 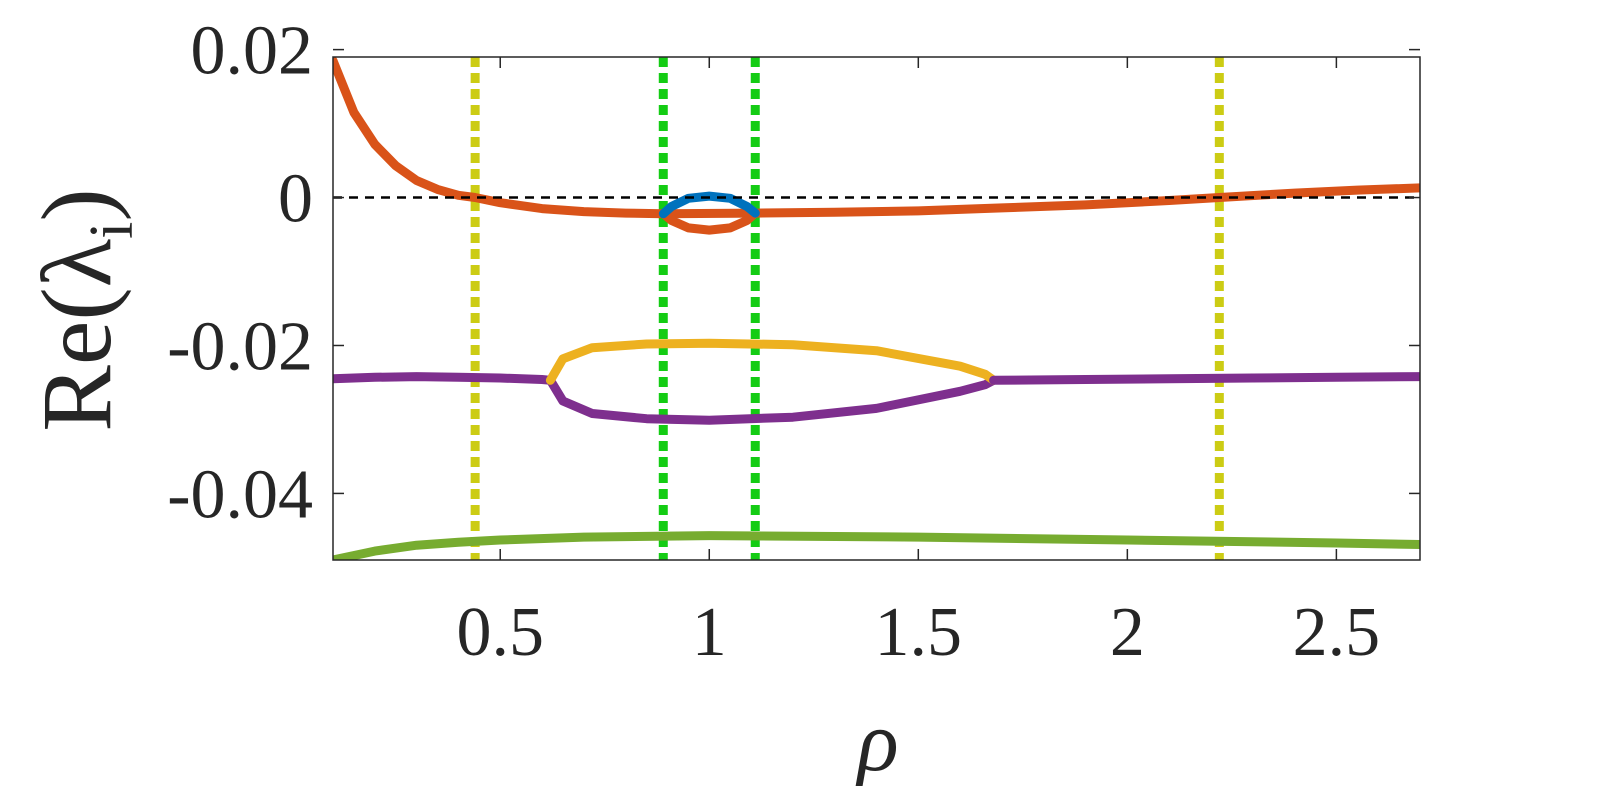 I want to click on x-tick-label-1: 1, so click(x=709, y=632).